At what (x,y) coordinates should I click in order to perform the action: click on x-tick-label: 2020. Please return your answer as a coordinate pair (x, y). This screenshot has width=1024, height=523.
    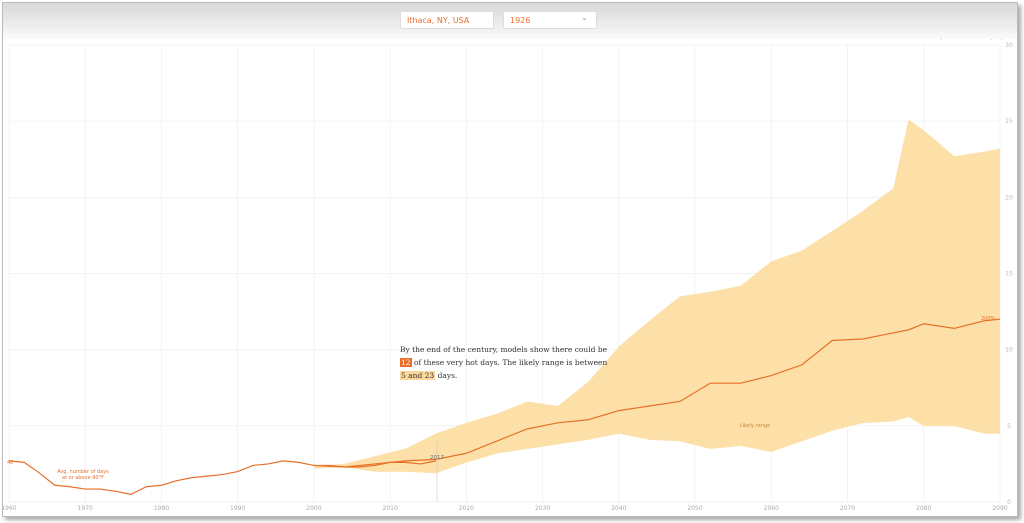
    Looking at the image, I should click on (466, 508).